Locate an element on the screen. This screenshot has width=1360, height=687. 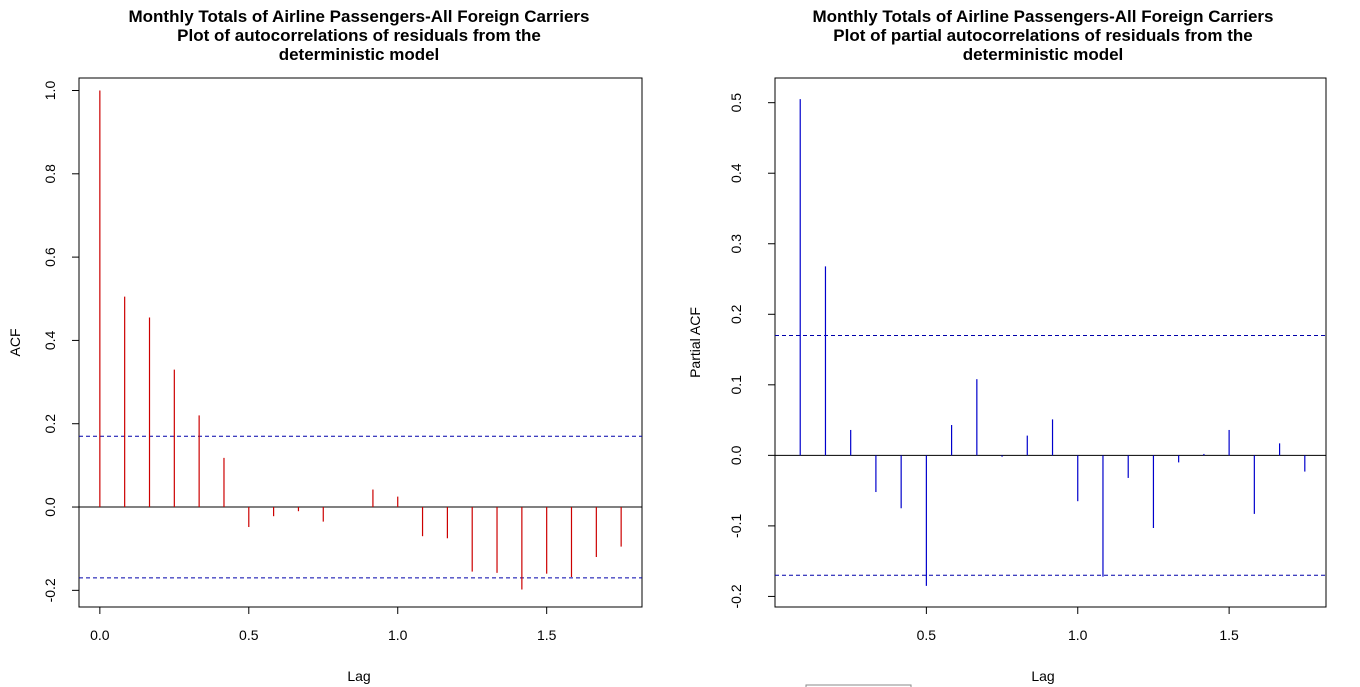
pacf-title-line-3: deterministic model is located at coordinates (1043, 54).